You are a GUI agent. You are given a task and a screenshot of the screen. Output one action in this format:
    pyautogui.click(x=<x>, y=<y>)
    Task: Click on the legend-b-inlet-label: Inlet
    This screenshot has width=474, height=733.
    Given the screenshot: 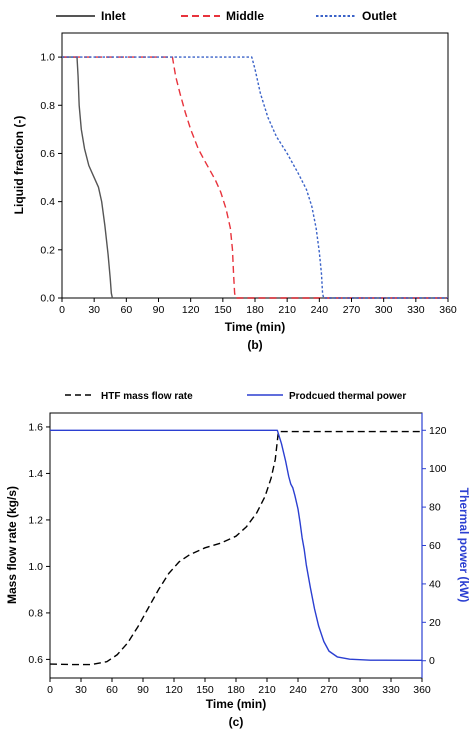 What is the action you would take?
    pyautogui.click(x=113, y=16)
    